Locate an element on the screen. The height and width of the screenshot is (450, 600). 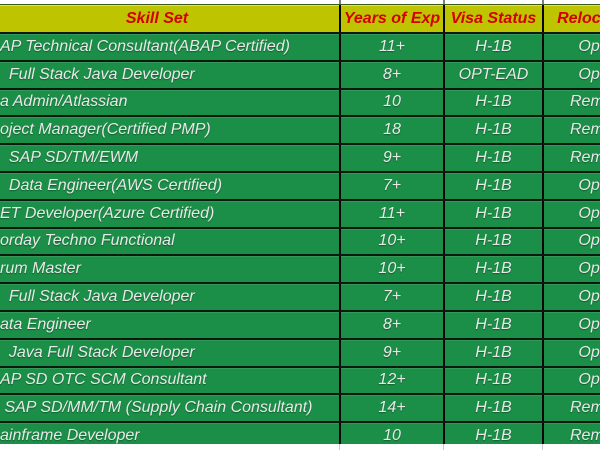
column-header-years-of-exp: Years of Exp is located at coordinates (391, 18).